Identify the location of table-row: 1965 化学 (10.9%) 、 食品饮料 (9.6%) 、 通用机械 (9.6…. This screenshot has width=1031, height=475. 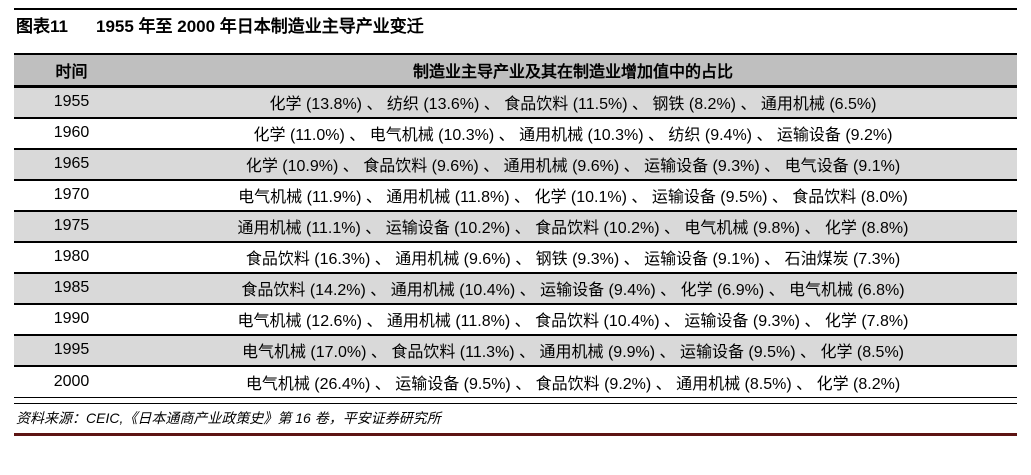
(515, 165).